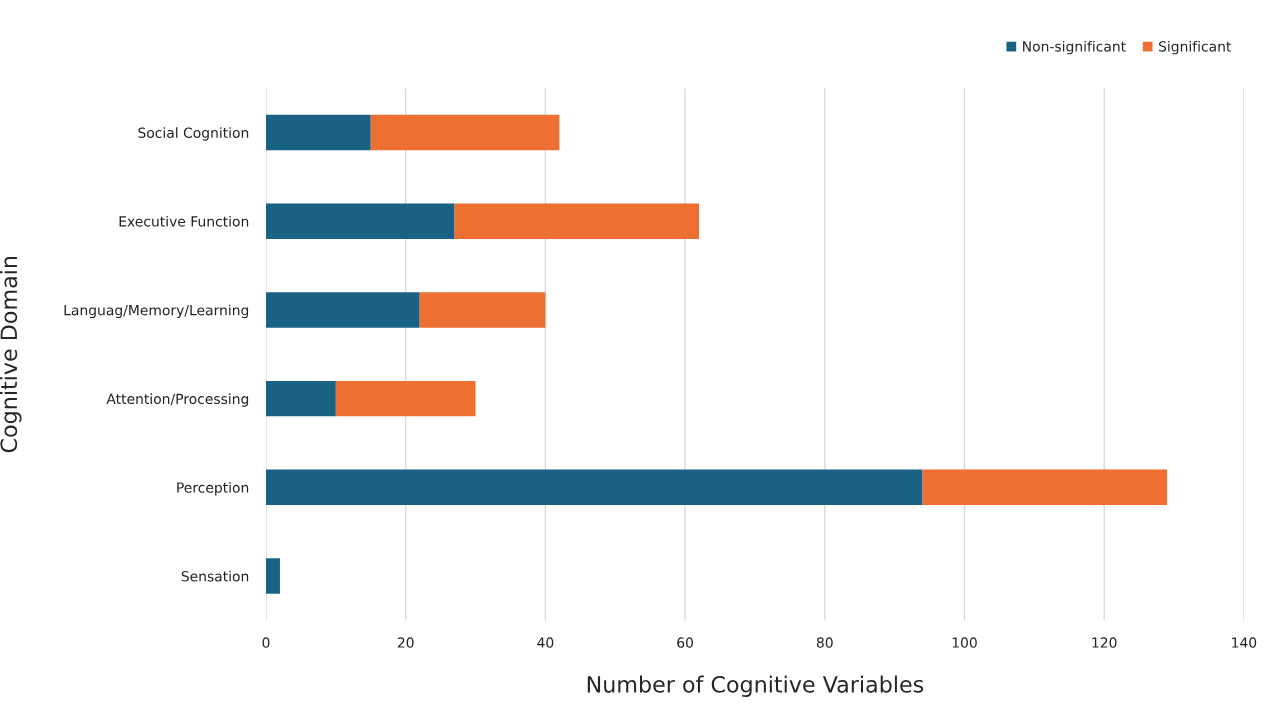  What do you see at coordinates (177, 400) in the screenshot?
I see `y-tick-label: Attention/Processing` at bounding box center [177, 400].